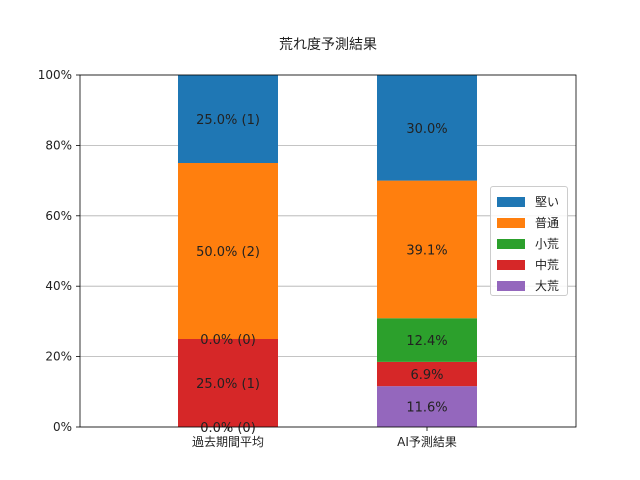 The image size is (640, 480). I want to click on legend-label: 中荒, so click(547, 265).